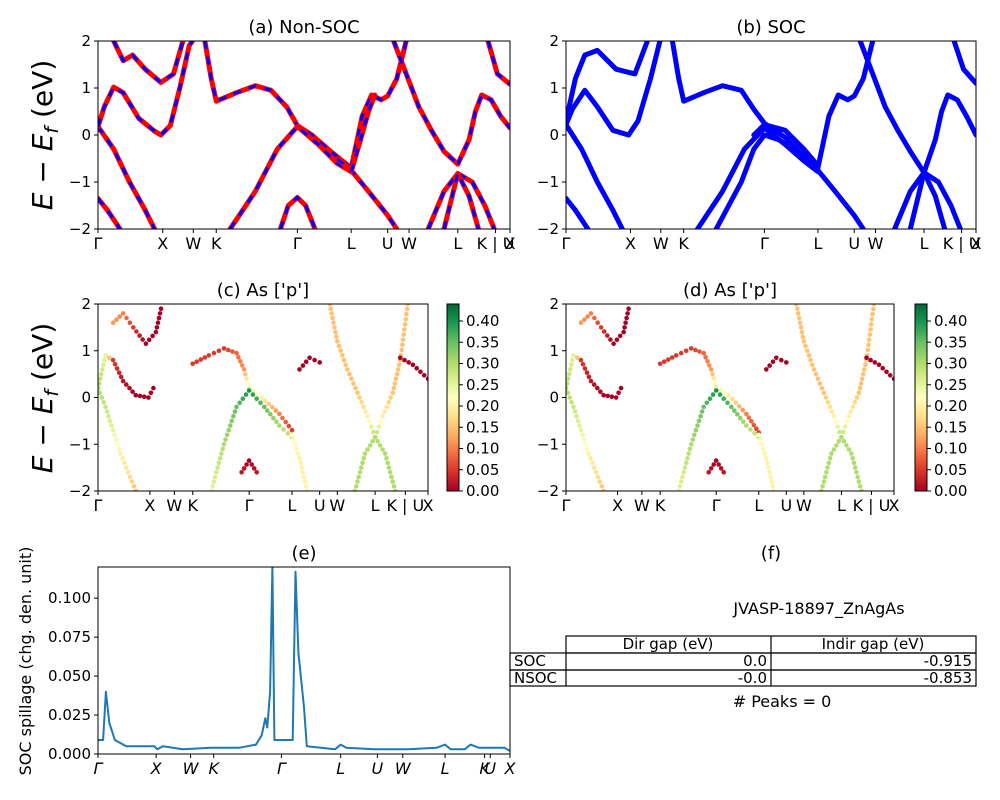 This screenshot has width=1000, height=800. Describe the element at coordinates (303, 553) in the screenshot. I see `panel-e-title: (e)` at that location.